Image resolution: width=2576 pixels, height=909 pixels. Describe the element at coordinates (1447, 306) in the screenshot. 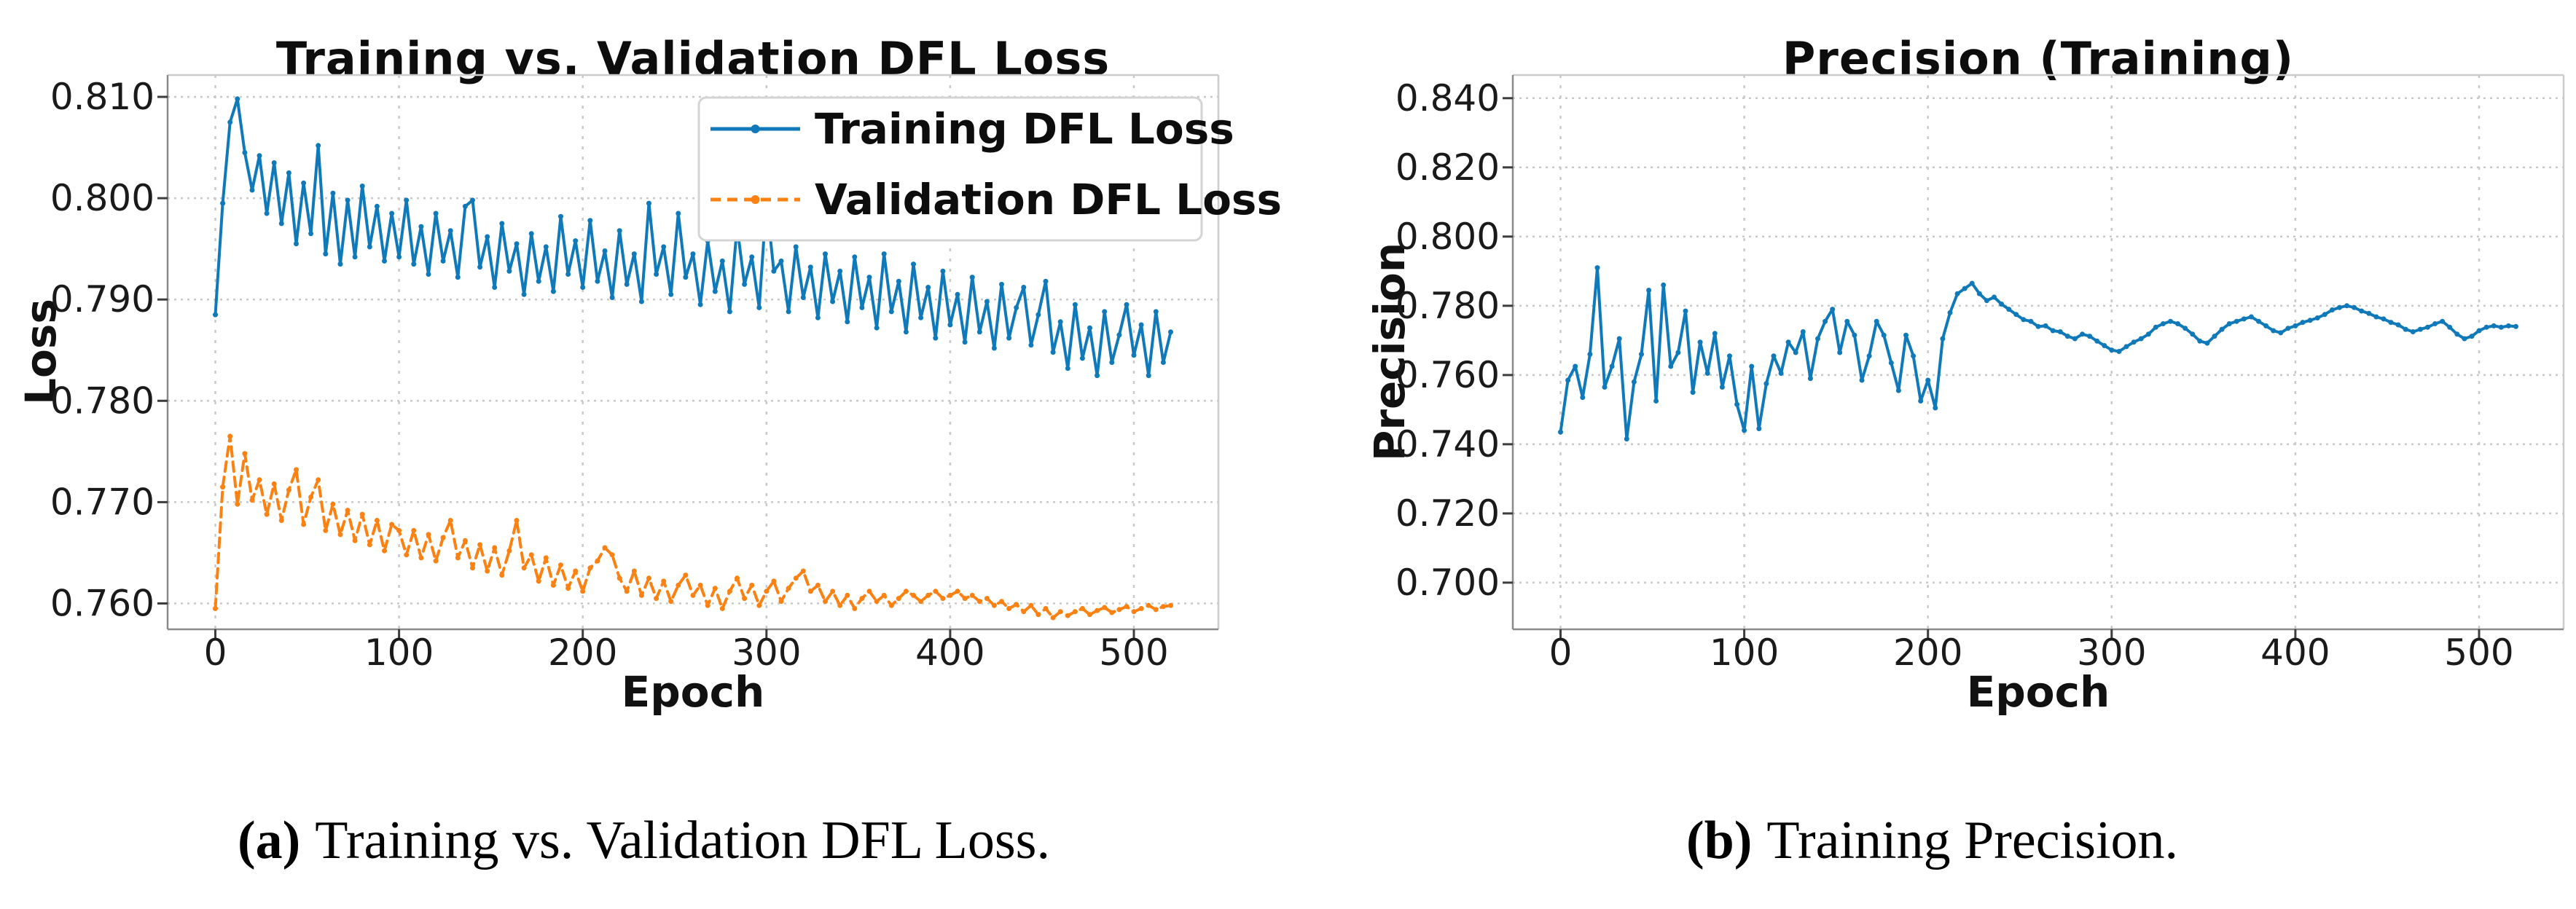

I see `y-tick-label: 0.780` at that location.